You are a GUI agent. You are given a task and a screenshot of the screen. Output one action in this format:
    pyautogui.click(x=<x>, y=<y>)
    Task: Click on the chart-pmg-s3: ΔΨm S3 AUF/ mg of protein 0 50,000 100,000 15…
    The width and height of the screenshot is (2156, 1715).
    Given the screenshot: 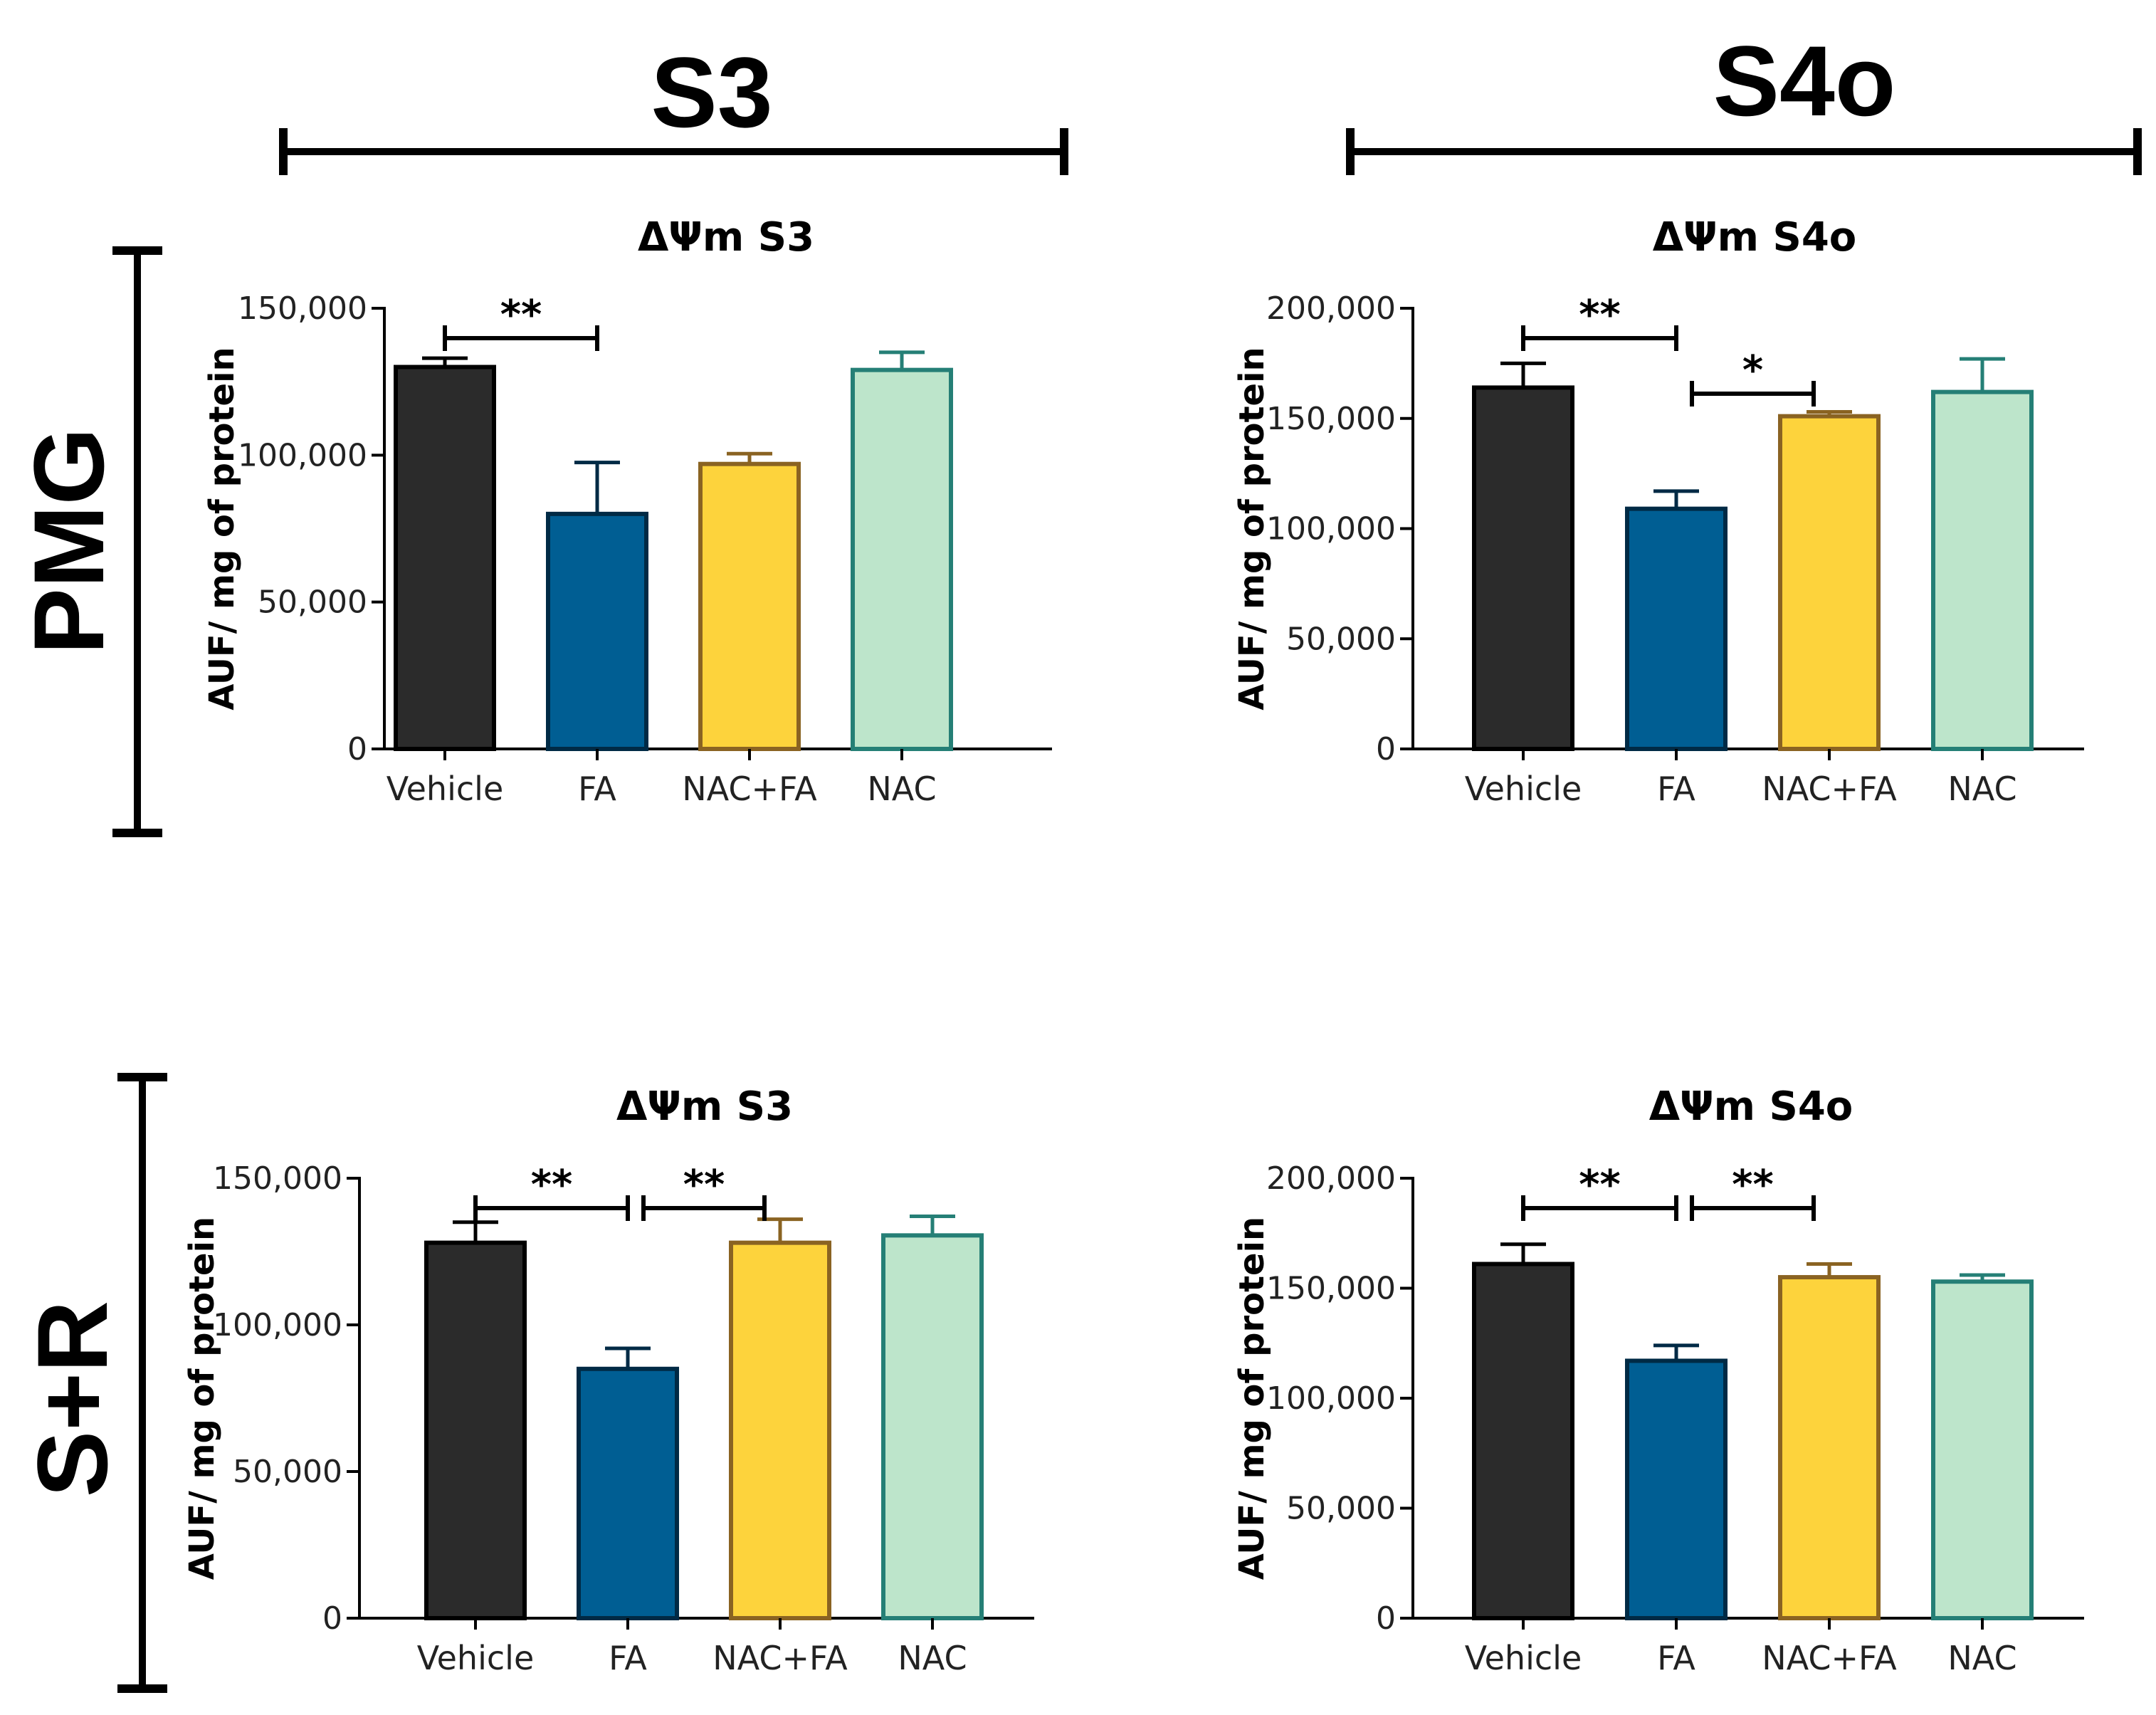 What is the action you would take?
    pyautogui.click(x=627, y=511)
    